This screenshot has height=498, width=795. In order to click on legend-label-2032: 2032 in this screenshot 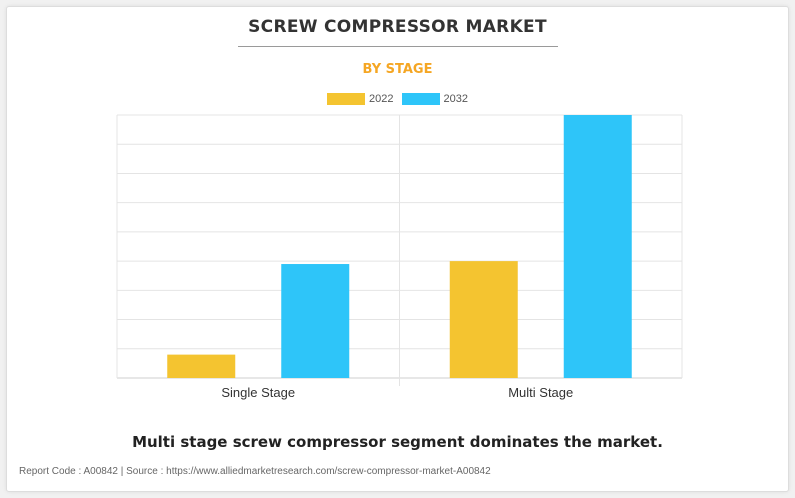, I will do `click(455, 99)`.